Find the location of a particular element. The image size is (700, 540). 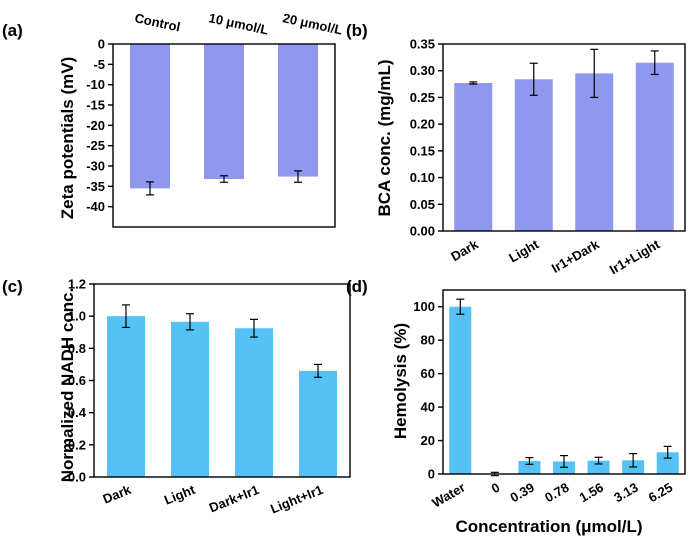

panel-d-bars is located at coordinates (564, 390).